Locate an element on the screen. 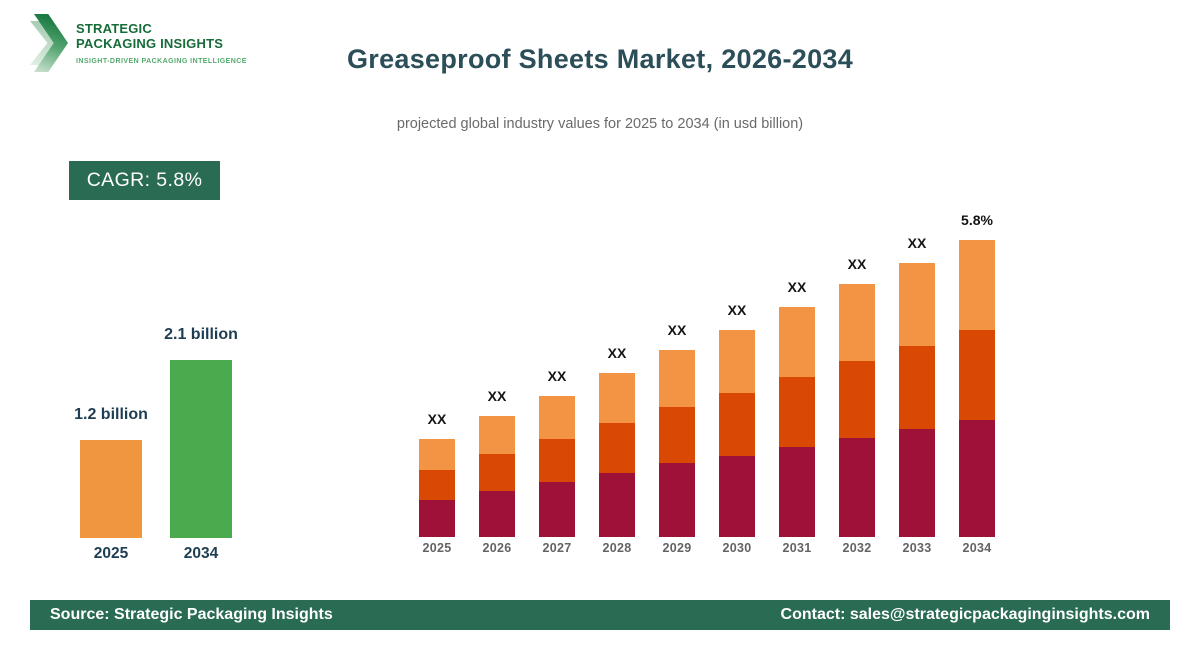 This screenshot has height=650, width=1200. logo-line1: STRATEGIC is located at coordinates (114, 28).